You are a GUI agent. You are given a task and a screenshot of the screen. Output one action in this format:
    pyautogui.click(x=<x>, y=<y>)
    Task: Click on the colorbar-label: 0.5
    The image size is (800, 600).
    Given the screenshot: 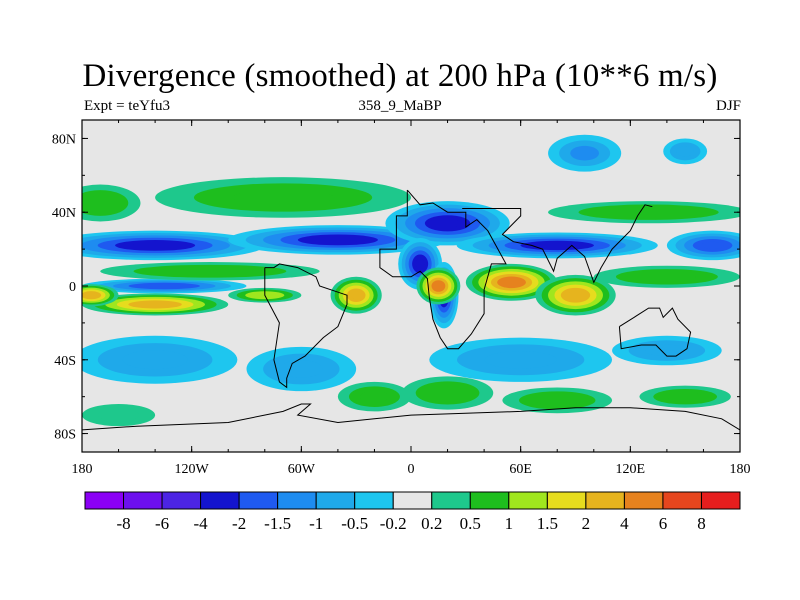 What is the action you would take?
    pyautogui.click(x=470, y=523)
    